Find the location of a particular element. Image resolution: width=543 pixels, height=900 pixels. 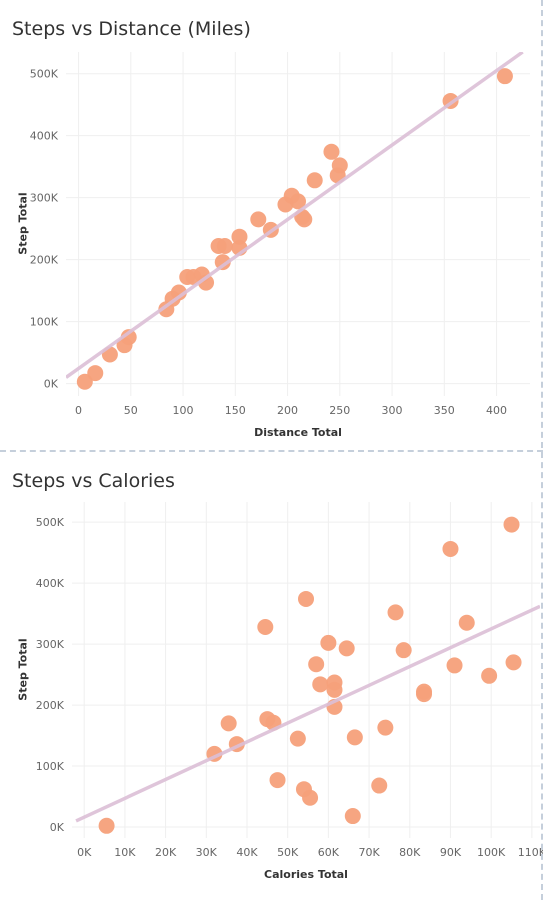

x-tick-label: 0 is located at coordinates (78, 410).